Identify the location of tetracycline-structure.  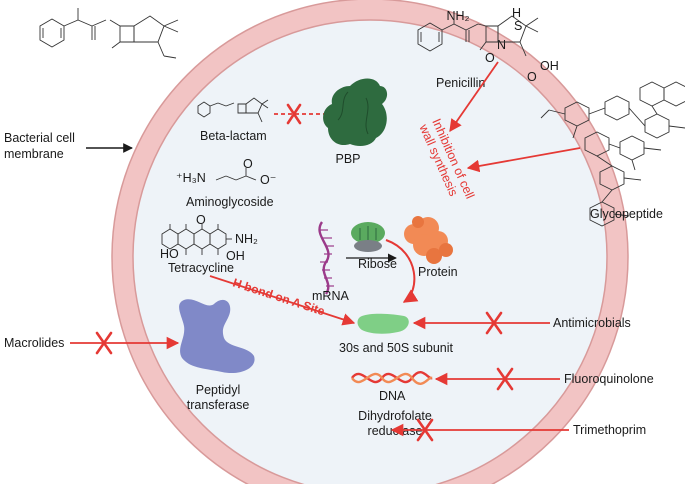
(196, 239).